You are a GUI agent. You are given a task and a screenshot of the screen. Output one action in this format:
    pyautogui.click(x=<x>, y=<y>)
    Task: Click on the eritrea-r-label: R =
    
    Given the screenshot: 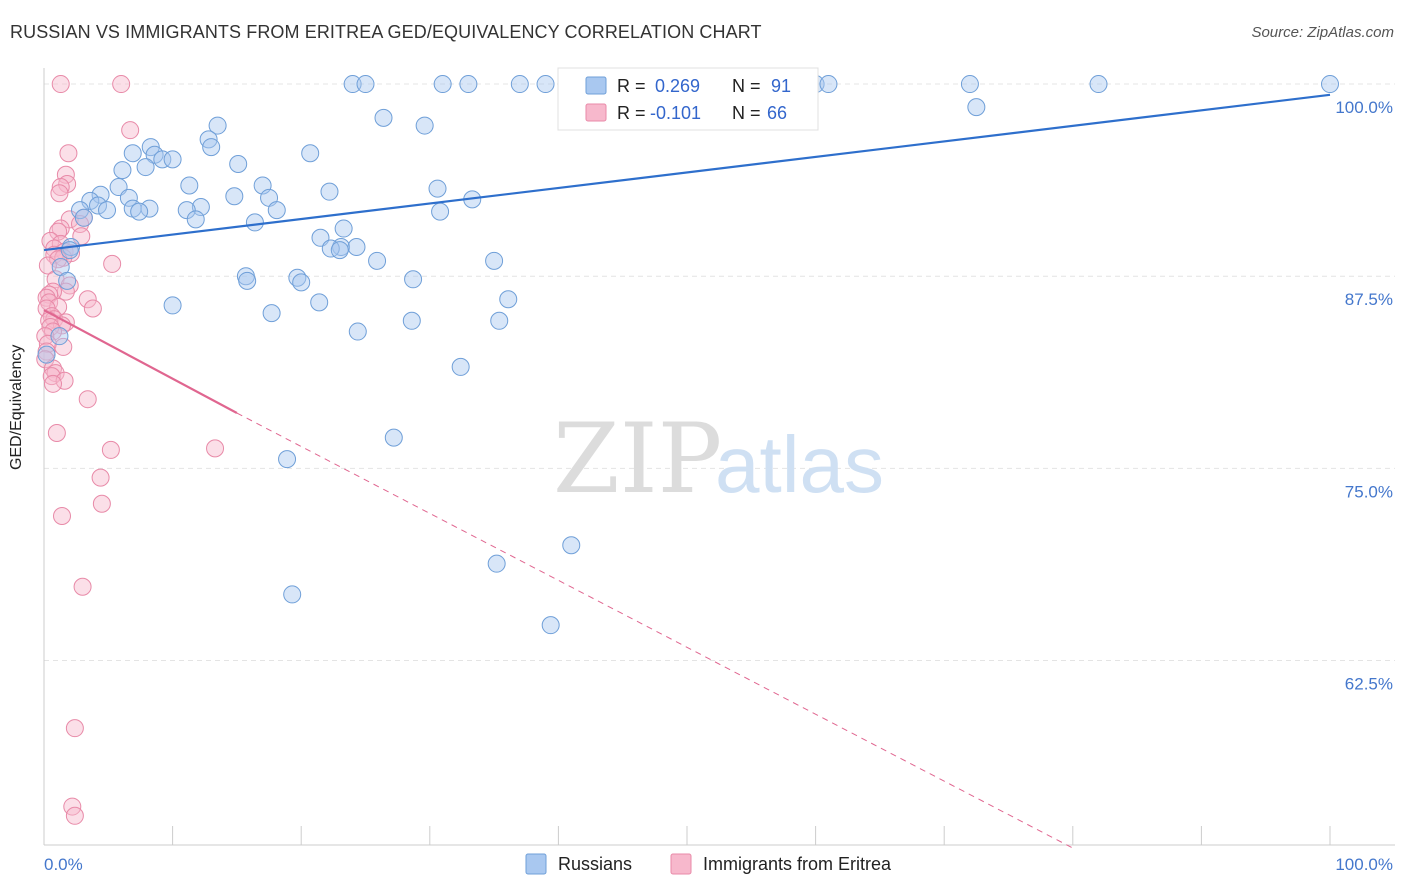 What is the action you would take?
    pyautogui.click(x=631, y=113)
    